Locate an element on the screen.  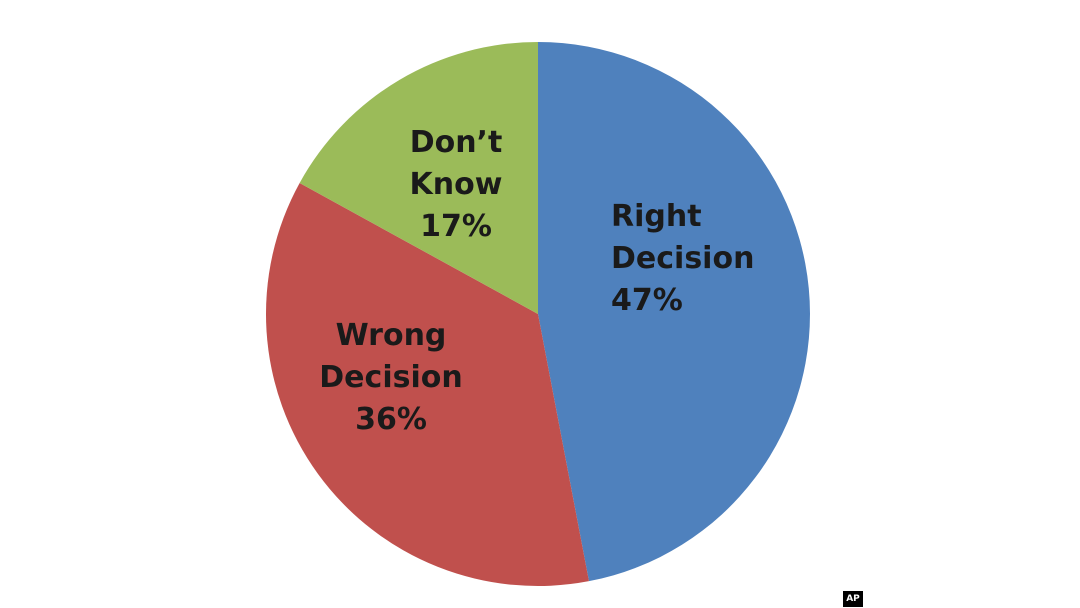
slice-label-dont-know: Don’t Know 17% is located at coordinates (456, 184).